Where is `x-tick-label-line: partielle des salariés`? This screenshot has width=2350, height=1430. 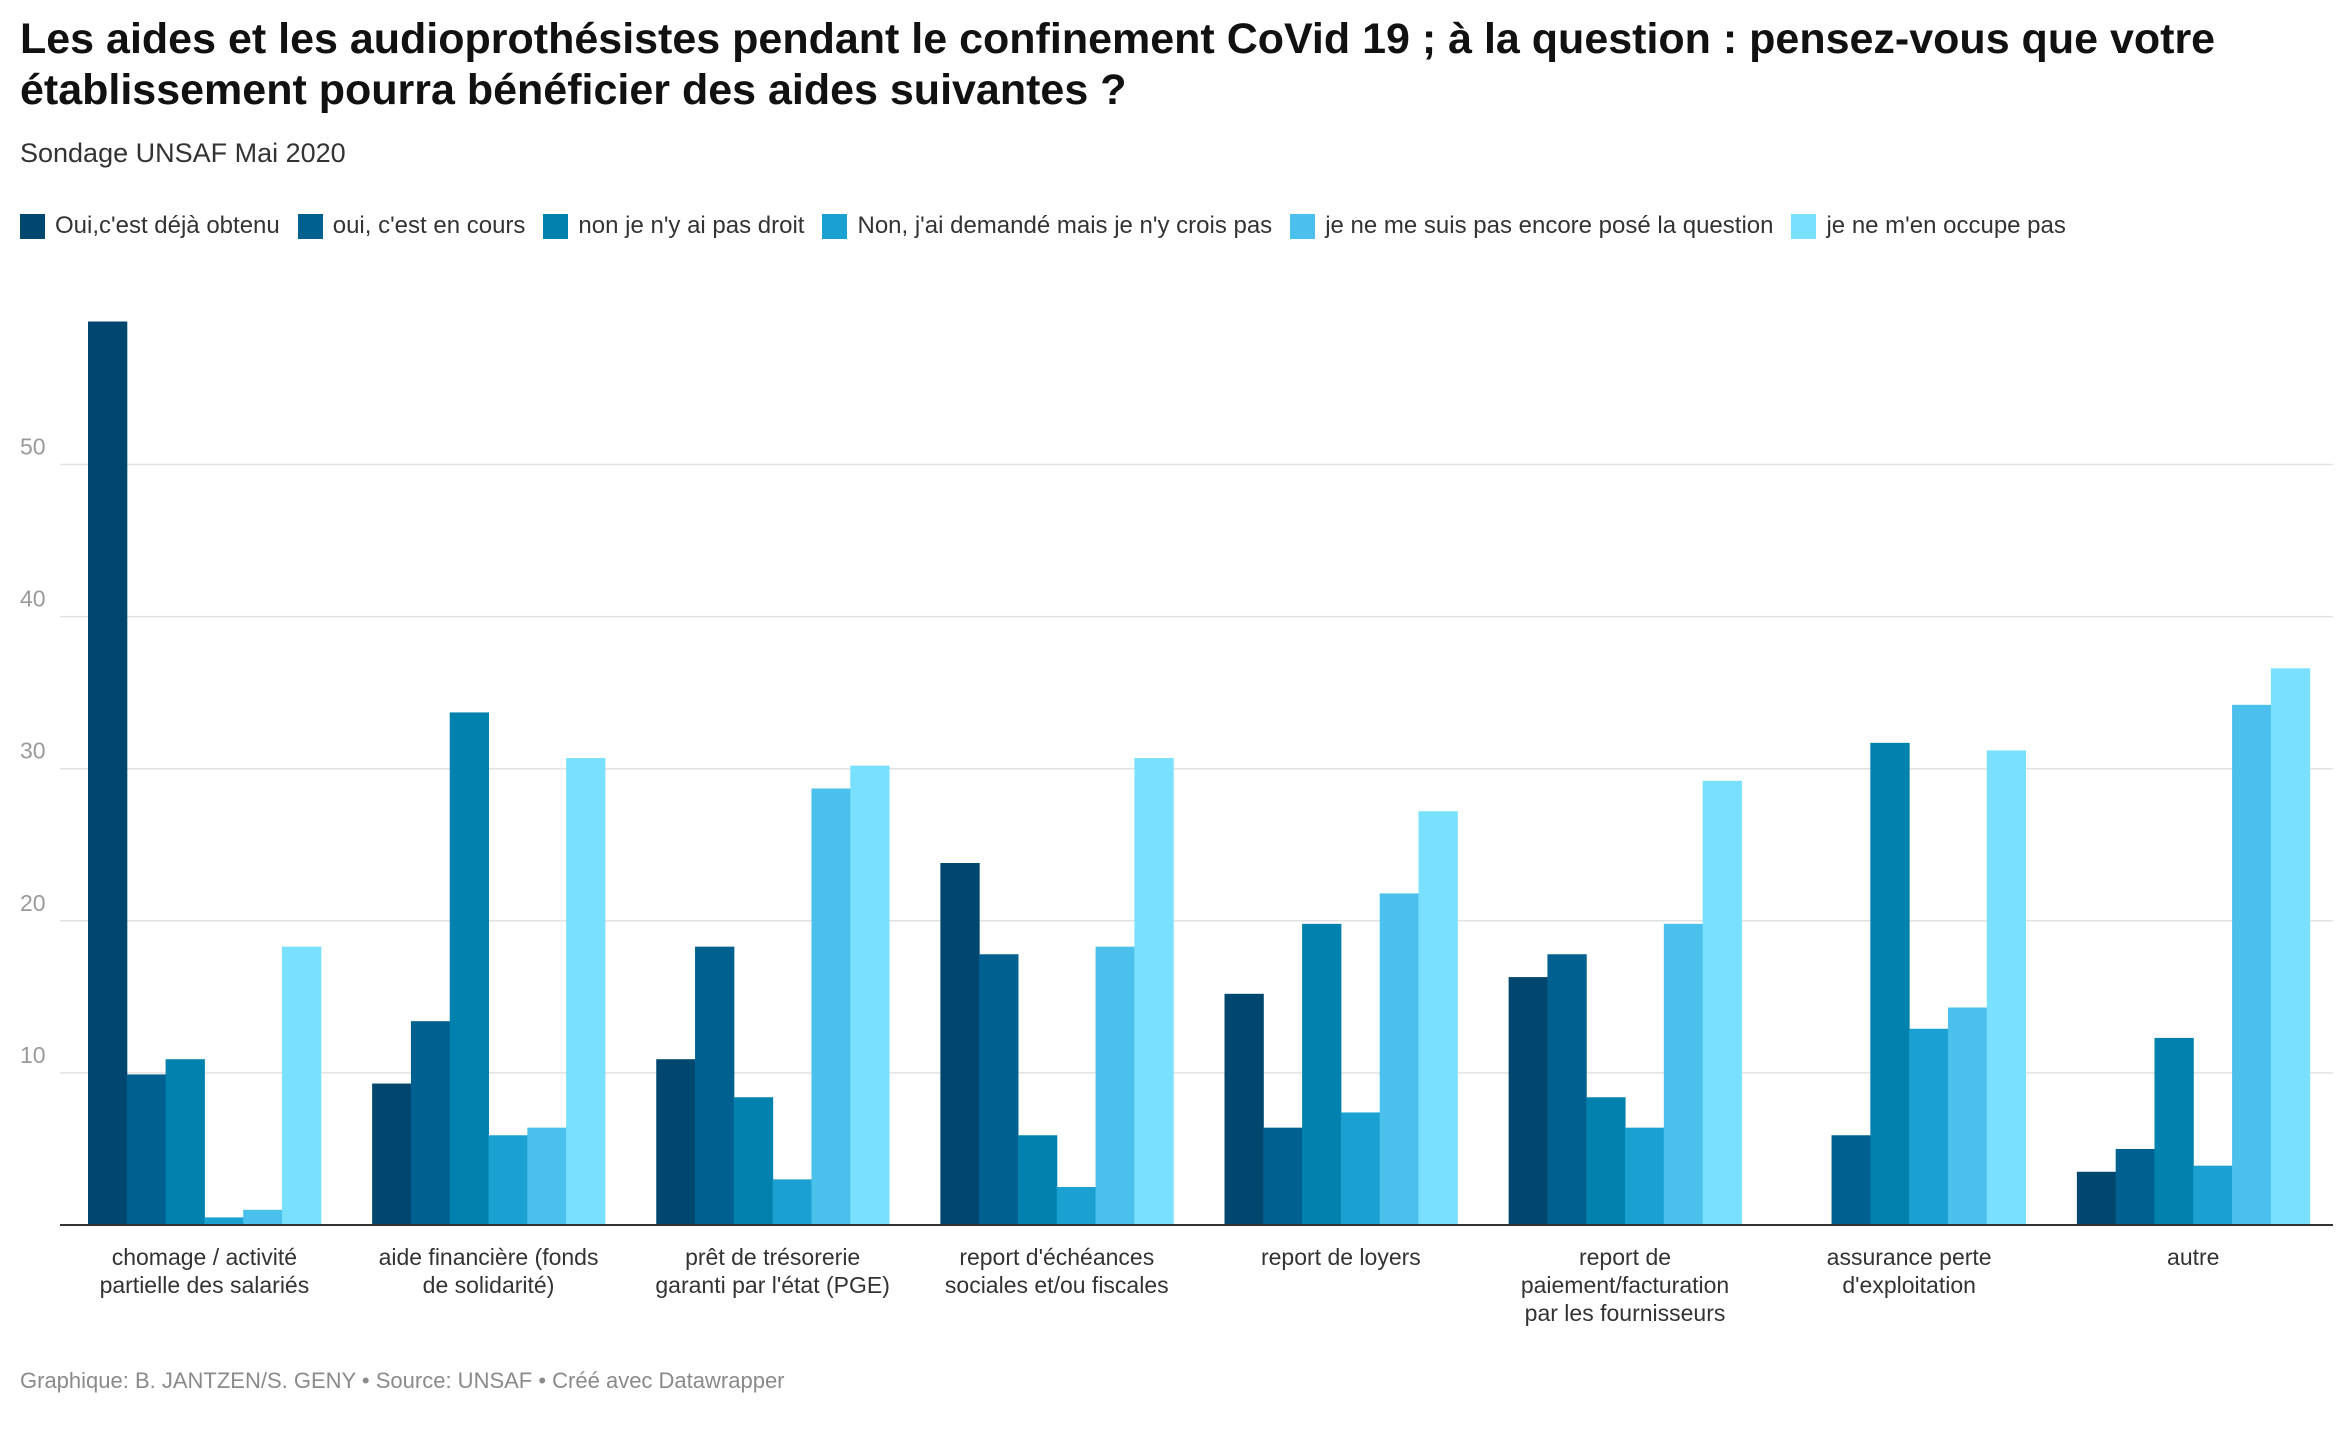
x-tick-label-line: partielle des salariés is located at coordinates (205, 1285).